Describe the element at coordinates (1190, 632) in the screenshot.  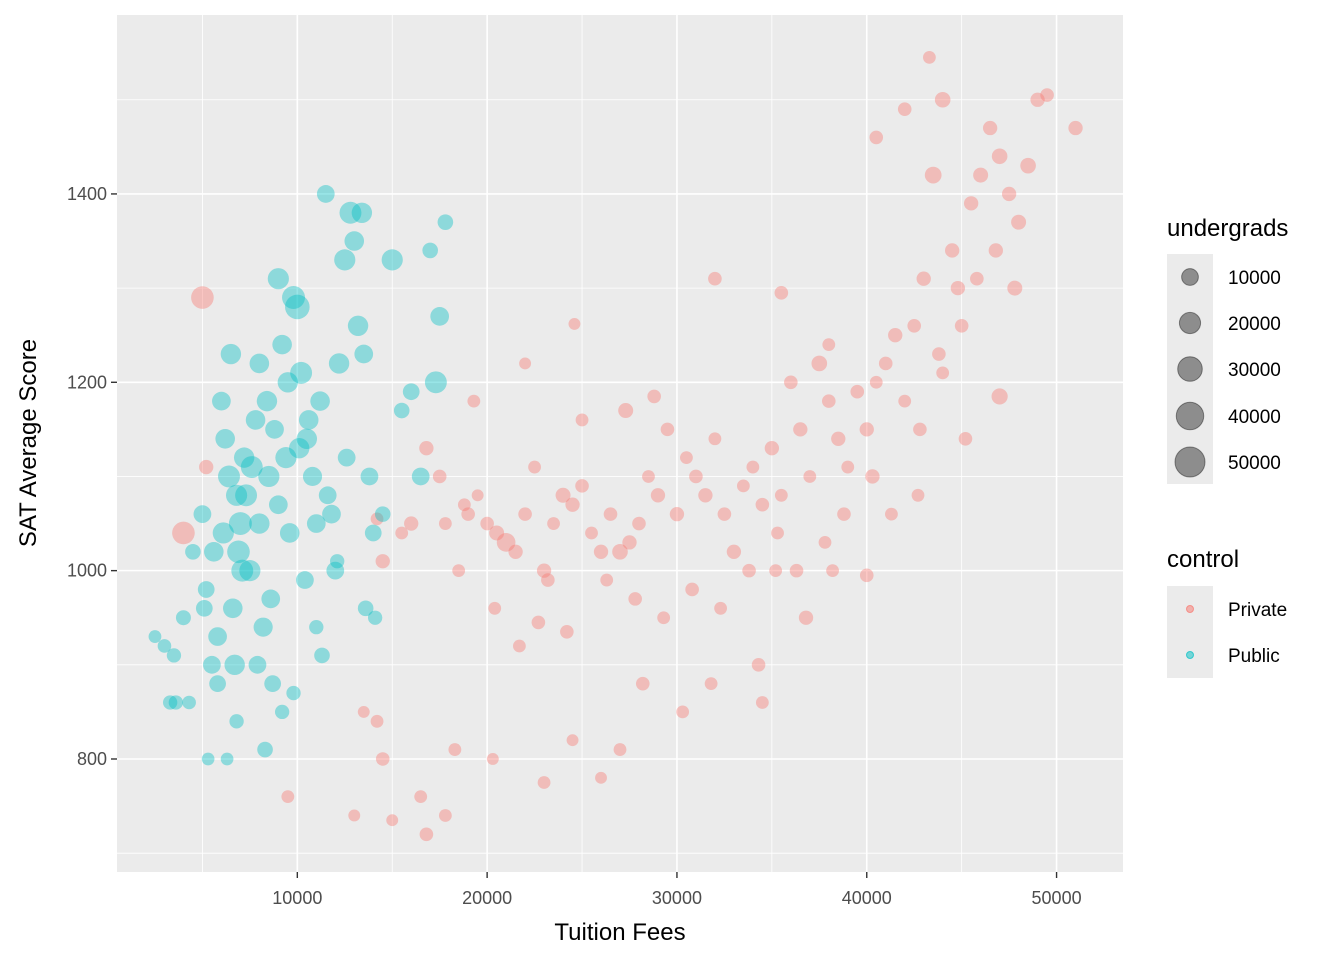
I see `legend-color-key-background` at that location.